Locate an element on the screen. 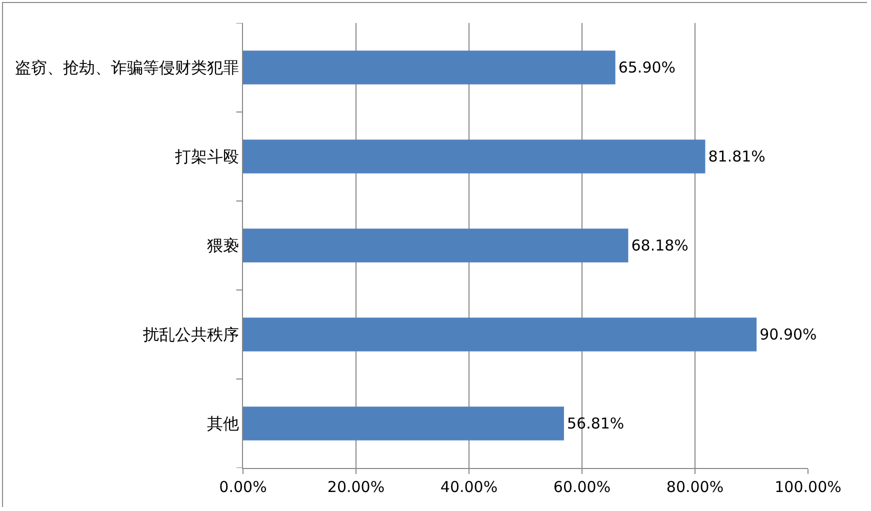  x-tick-label: 100.00% is located at coordinates (808, 487).